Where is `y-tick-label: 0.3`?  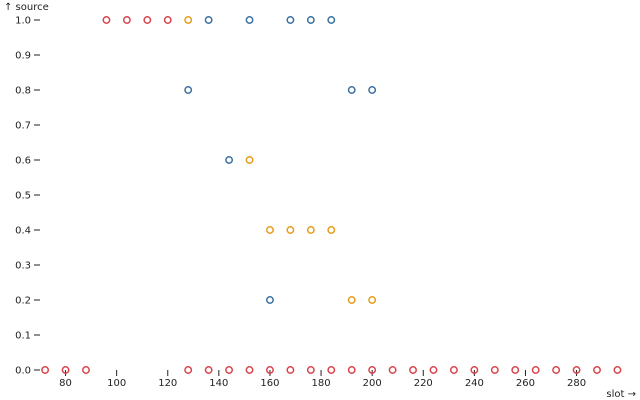 y-tick-label: 0.3 is located at coordinates (23, 266).